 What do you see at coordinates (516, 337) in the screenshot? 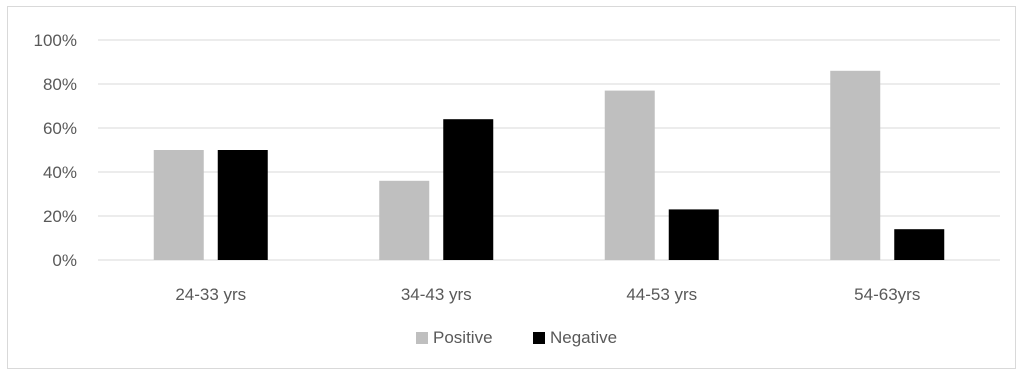
I see `legend: Positive Negative` at bounding box center [516, 337].